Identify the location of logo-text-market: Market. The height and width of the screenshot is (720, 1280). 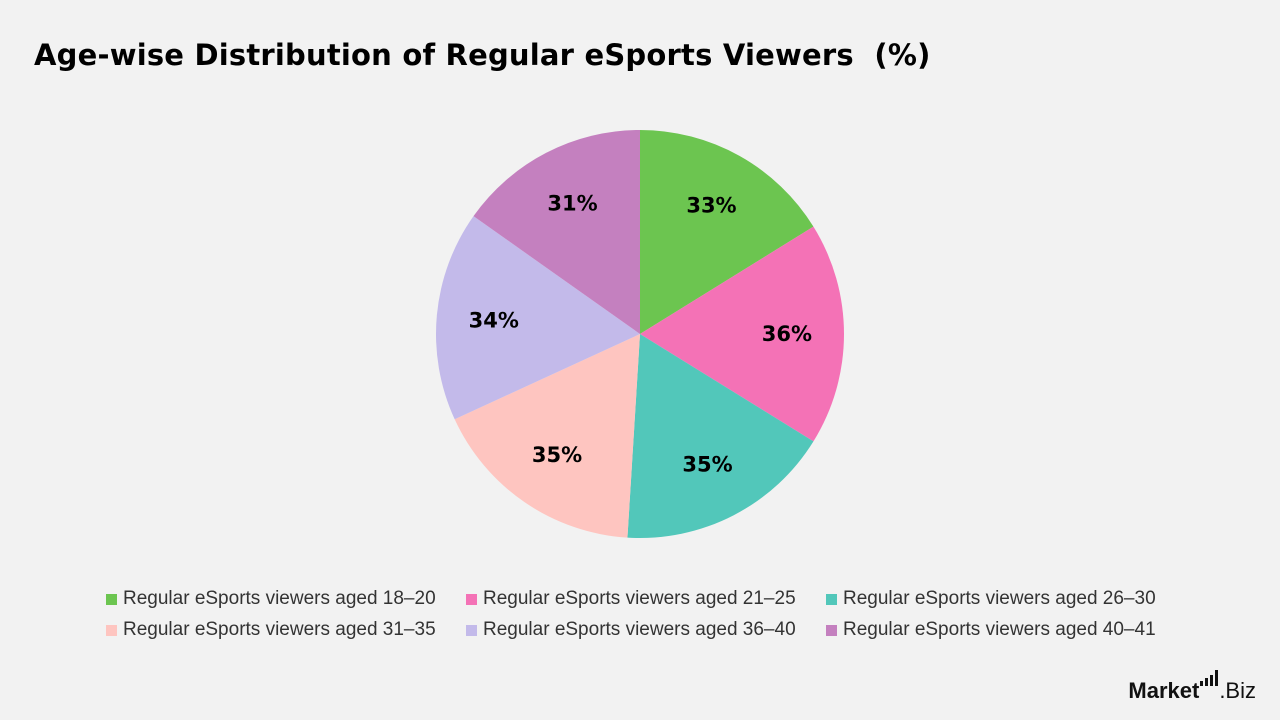
(1164, 690).